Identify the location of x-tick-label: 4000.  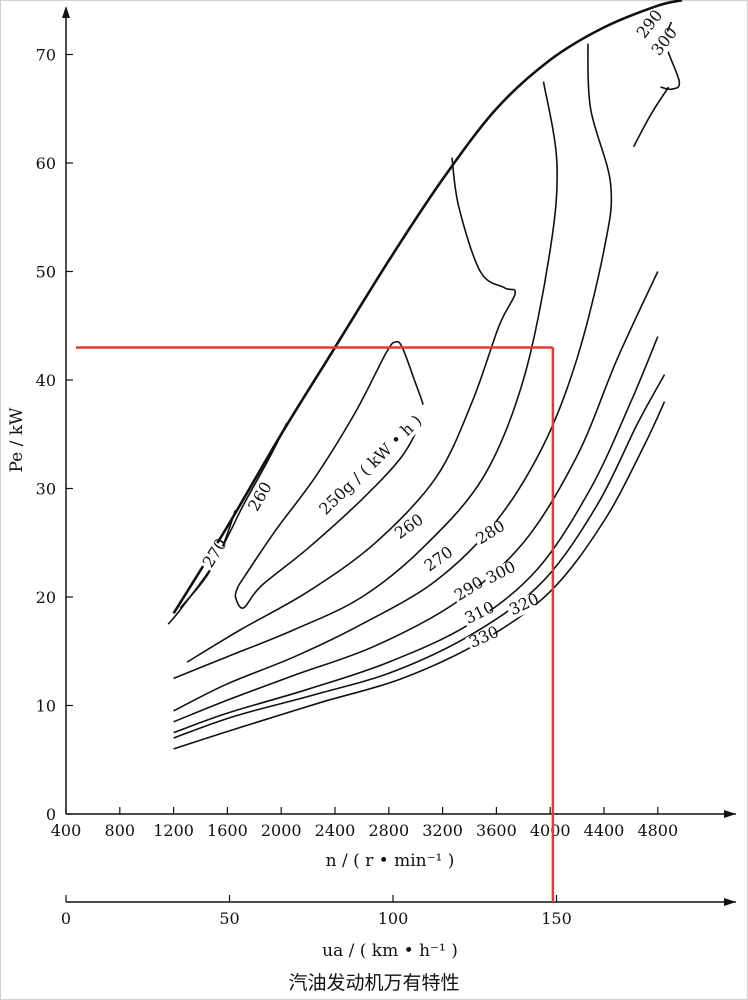
(550, 830).